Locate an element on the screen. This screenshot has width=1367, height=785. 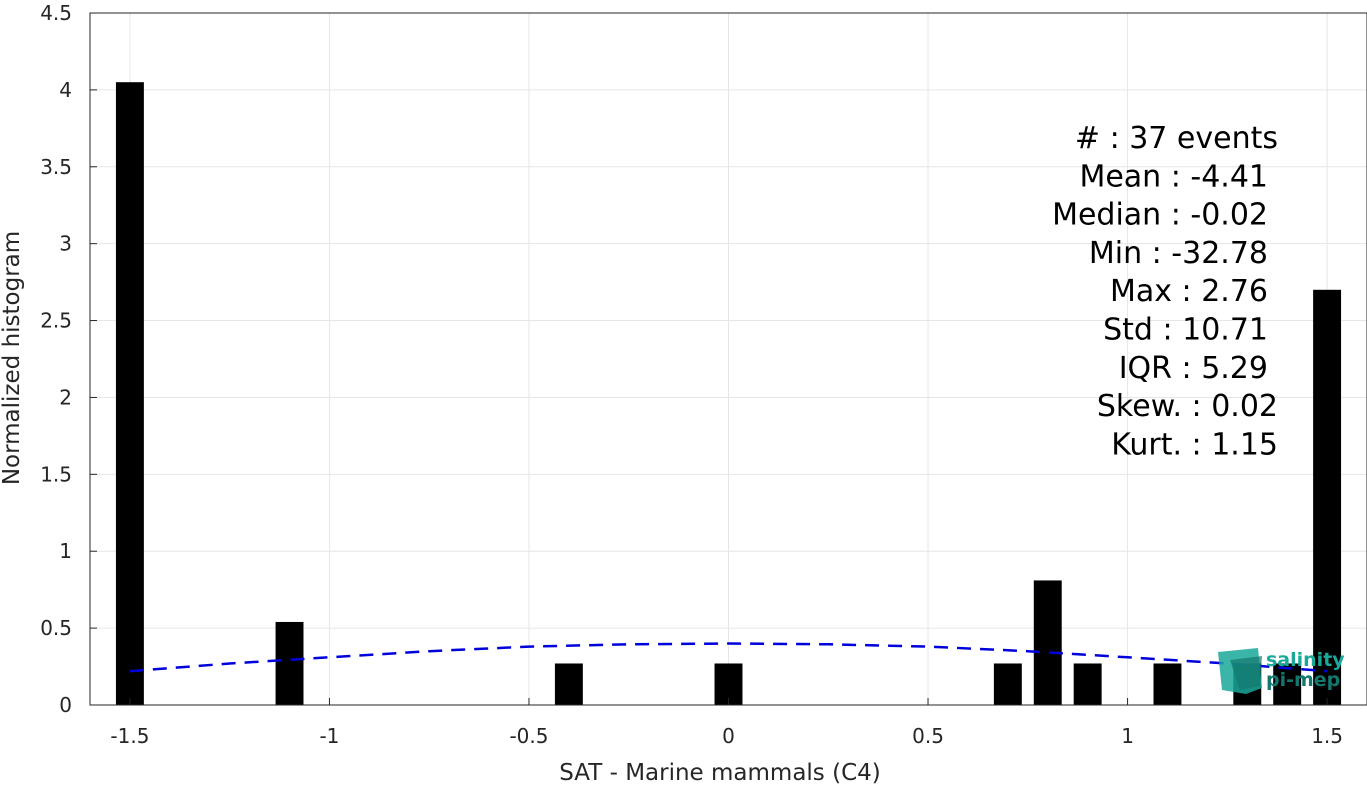
y-axis-label: Normalized histogram is located at coordinates (12, 358).